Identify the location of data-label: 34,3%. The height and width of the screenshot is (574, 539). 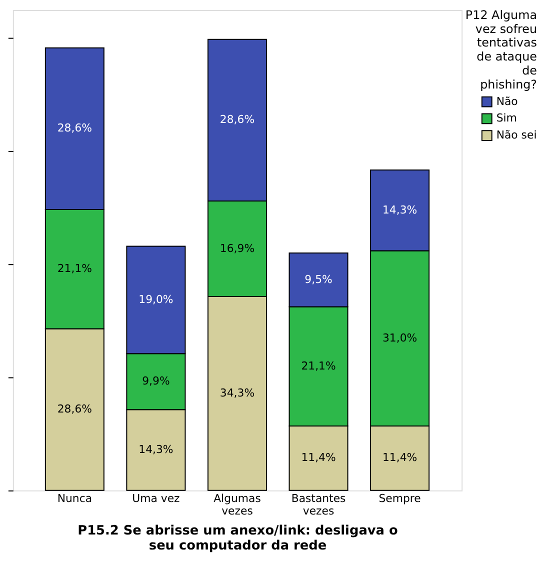
(237, 393).